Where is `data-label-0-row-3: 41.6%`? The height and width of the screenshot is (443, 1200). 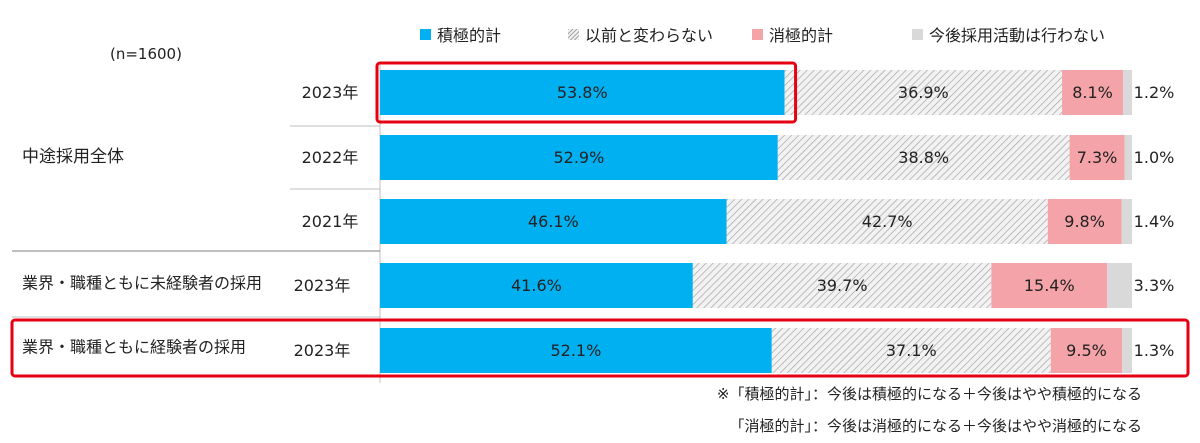
data-label-0-row-3: 41.6% is located at coordinates (536, 285).